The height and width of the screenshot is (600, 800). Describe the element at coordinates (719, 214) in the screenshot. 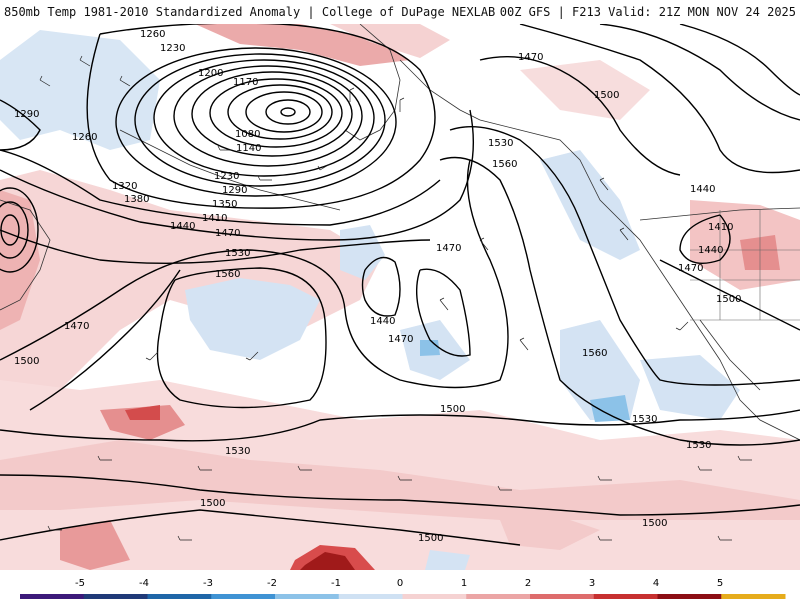

I see `border-us-canada` at that location.